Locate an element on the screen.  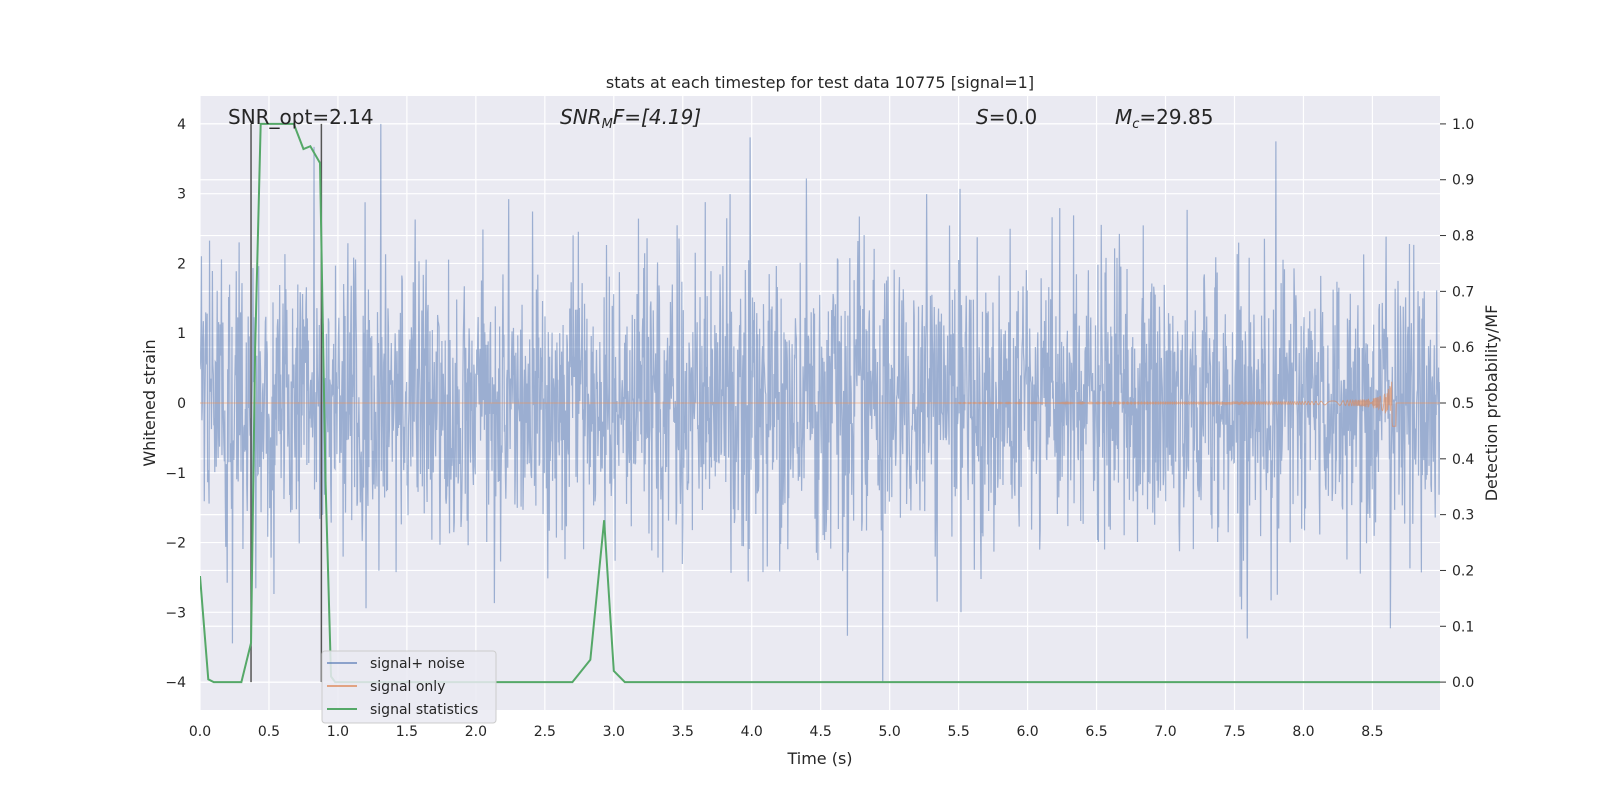
y-axis-right-label: Detection probability/MF is located at coordinates (1491, 403).